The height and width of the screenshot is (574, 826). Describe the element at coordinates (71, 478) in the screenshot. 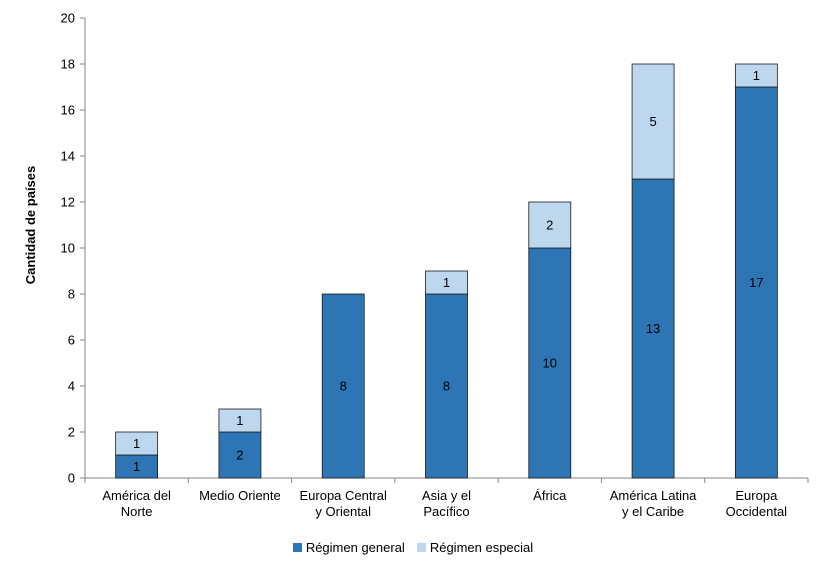

I see `y-tick-label: 0` at that location.